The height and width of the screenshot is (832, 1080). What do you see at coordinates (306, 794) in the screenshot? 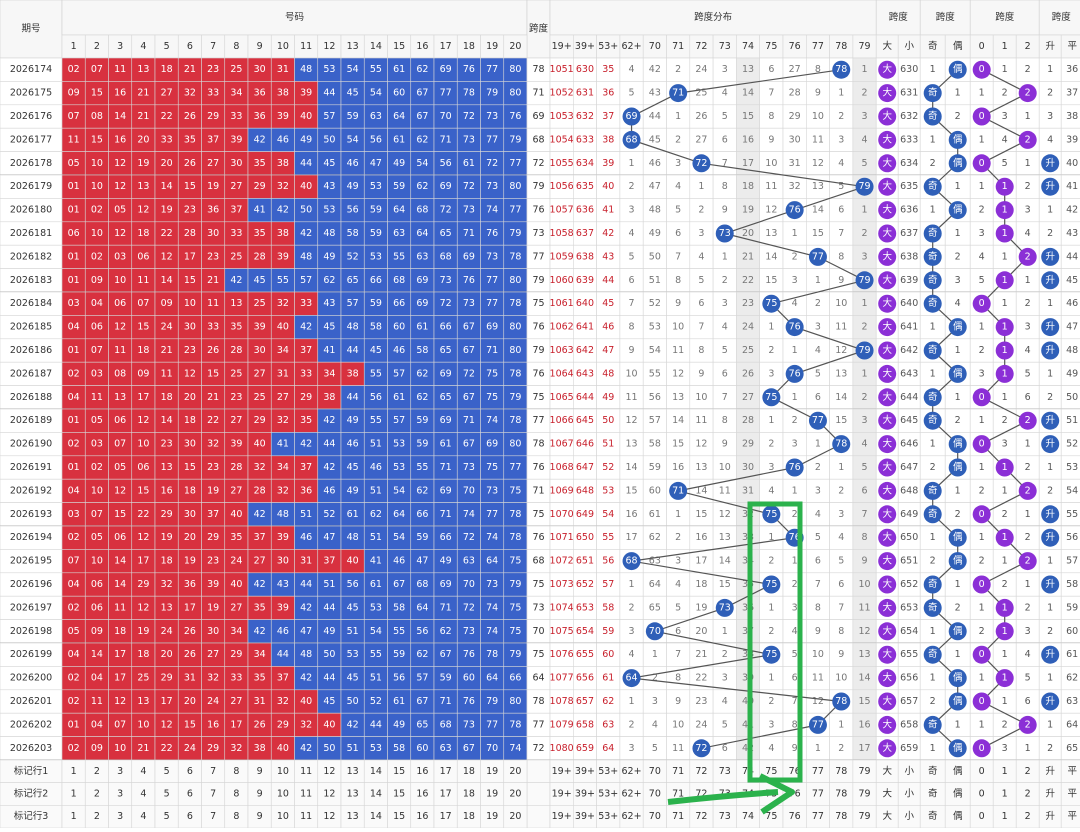
I see `footer-column-label: 11` at bounding box center [306, 794].